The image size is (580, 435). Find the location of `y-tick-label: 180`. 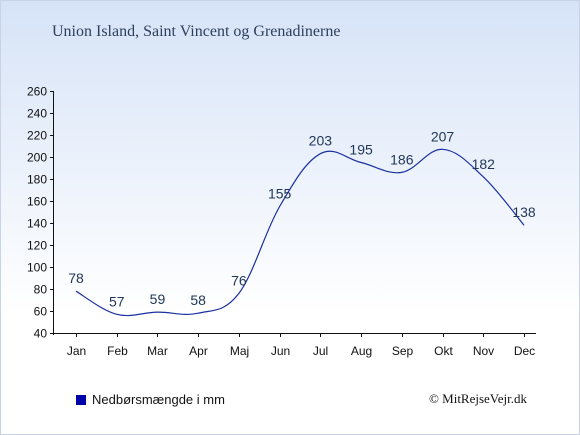

y-tick-label: 180 is located at coordinates (37, 180).